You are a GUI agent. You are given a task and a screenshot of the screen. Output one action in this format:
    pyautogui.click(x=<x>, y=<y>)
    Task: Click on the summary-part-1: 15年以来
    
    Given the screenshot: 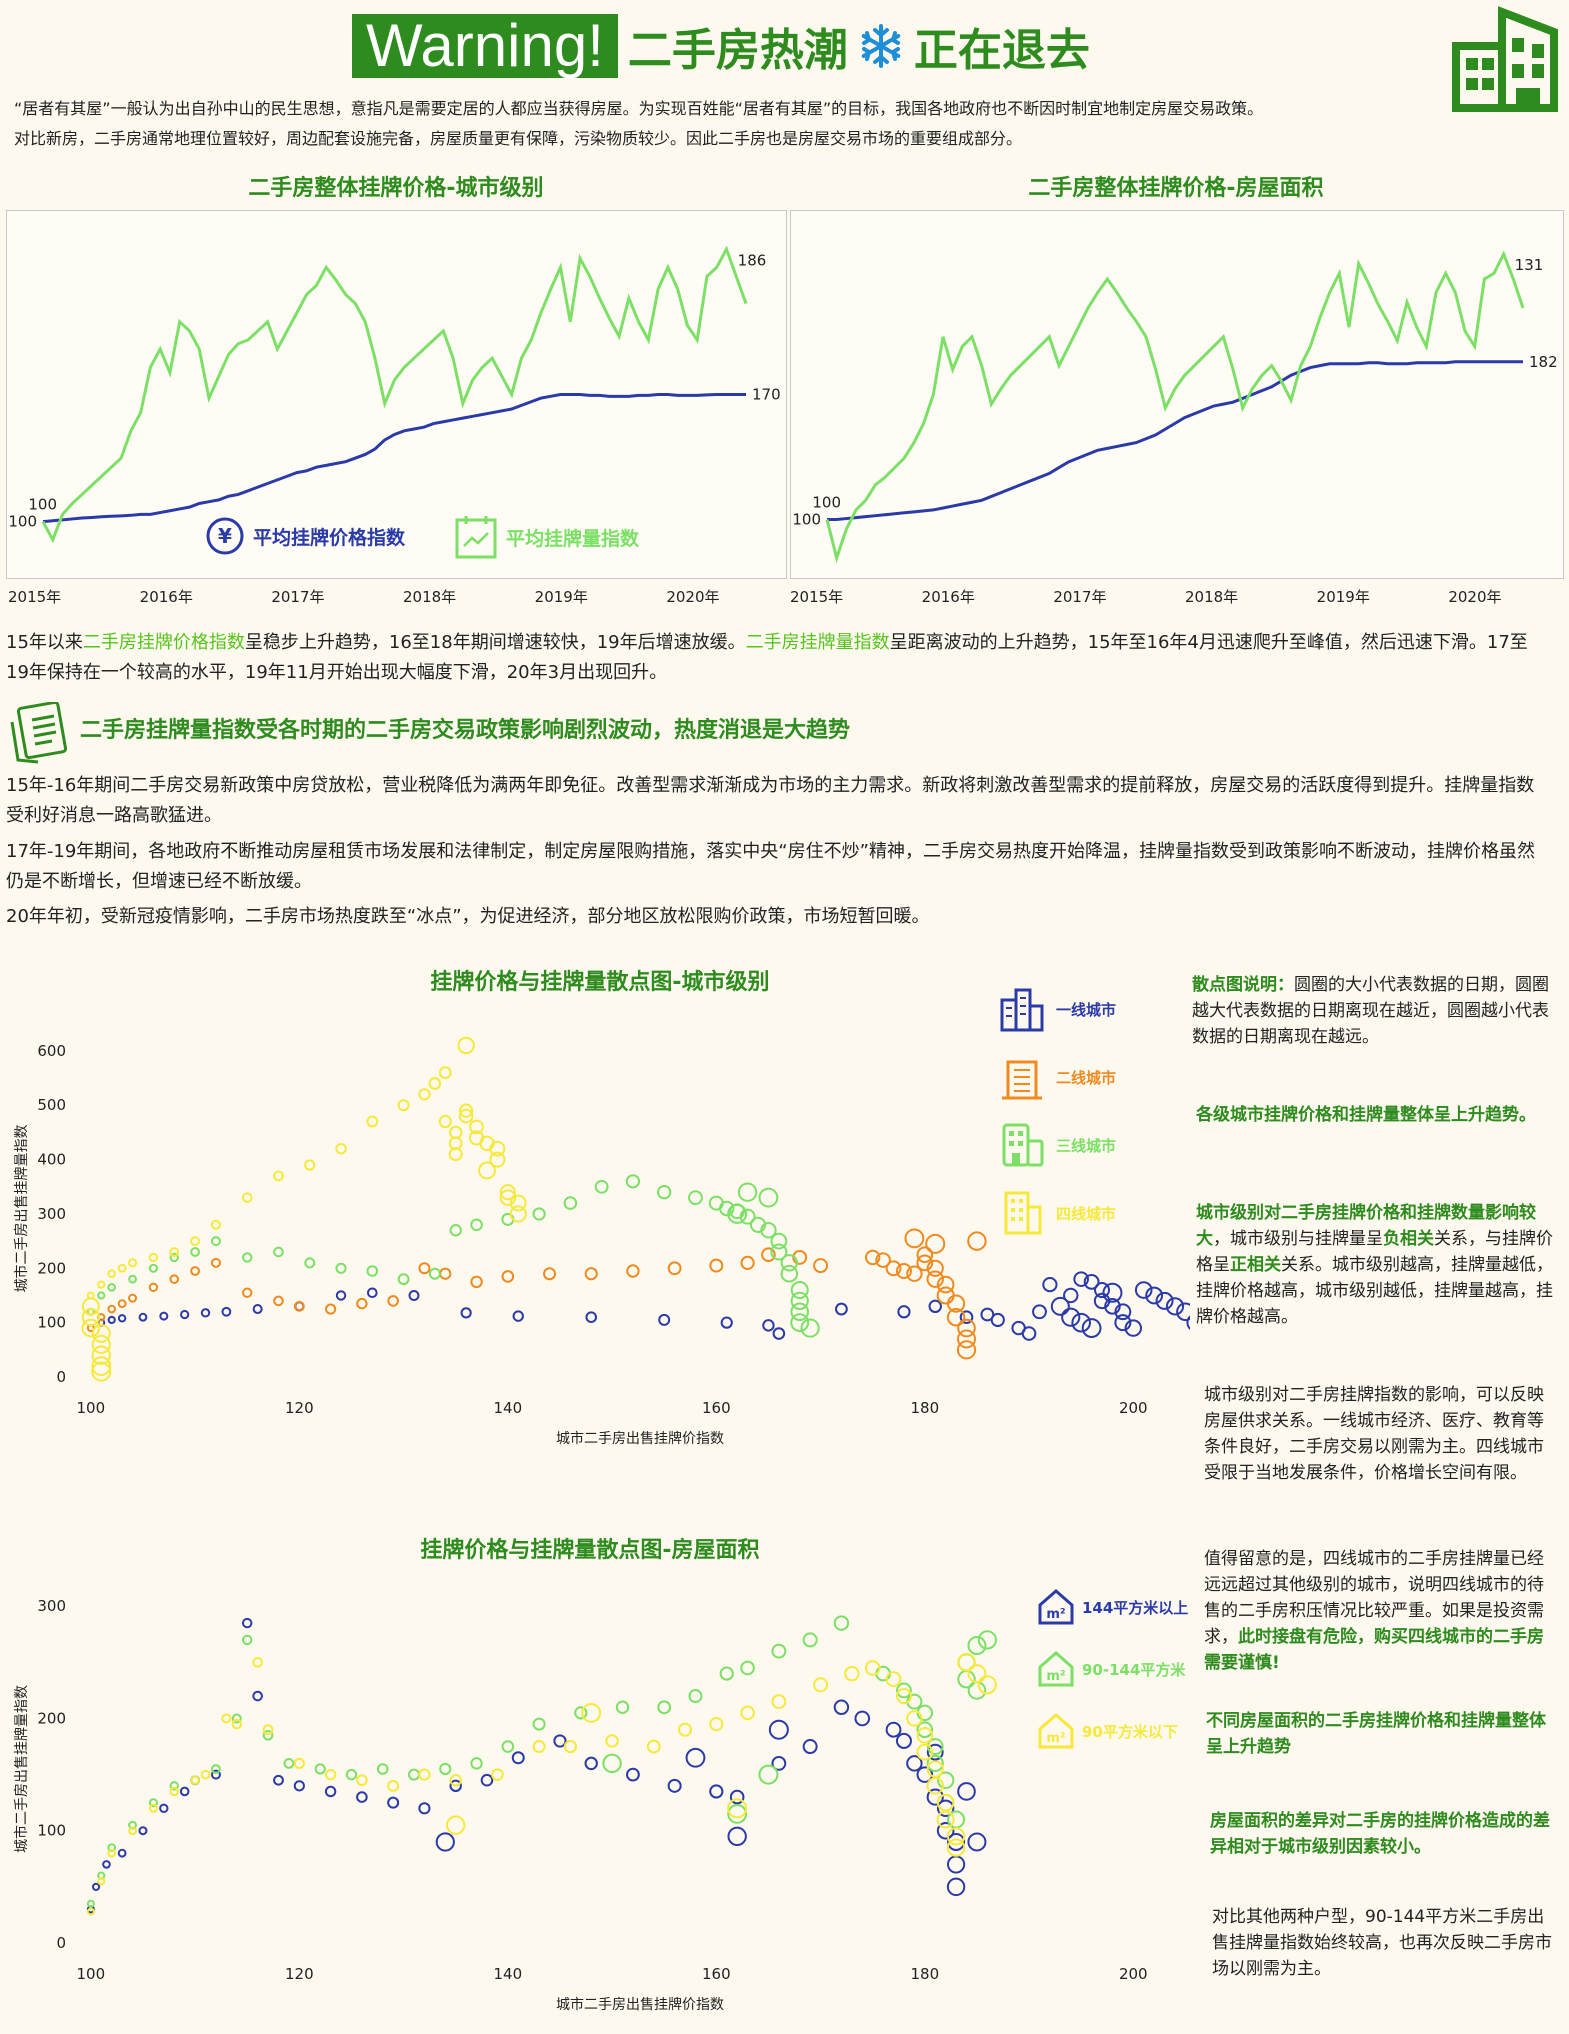 What is the action you would take?
    pyautogui.click(x=44, y=642)
    